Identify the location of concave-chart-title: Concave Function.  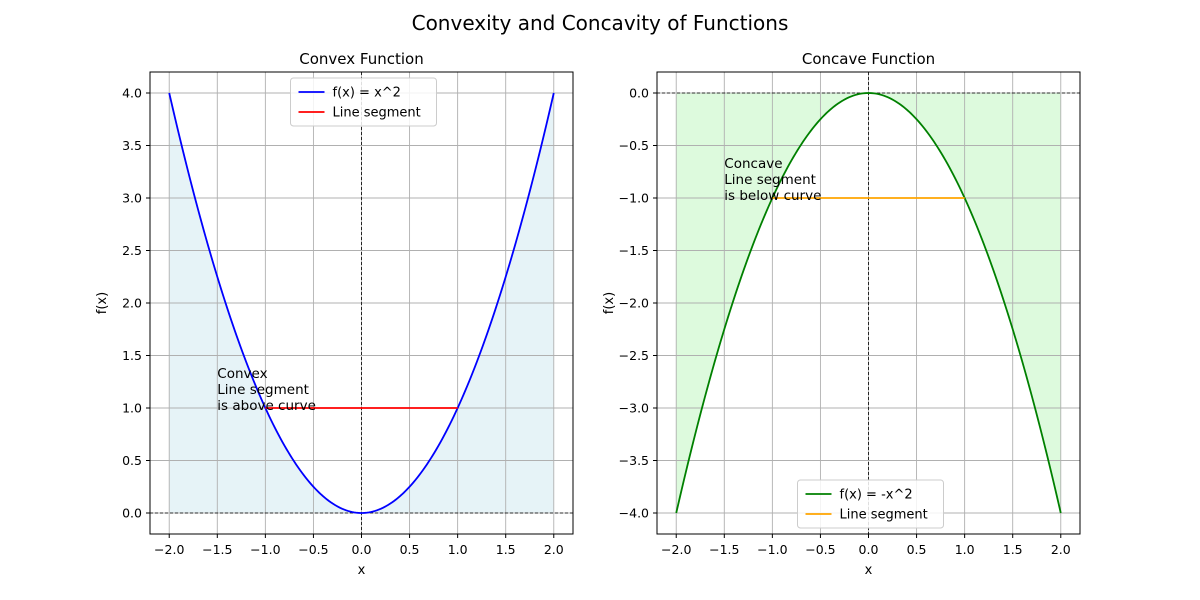
(868, 59).